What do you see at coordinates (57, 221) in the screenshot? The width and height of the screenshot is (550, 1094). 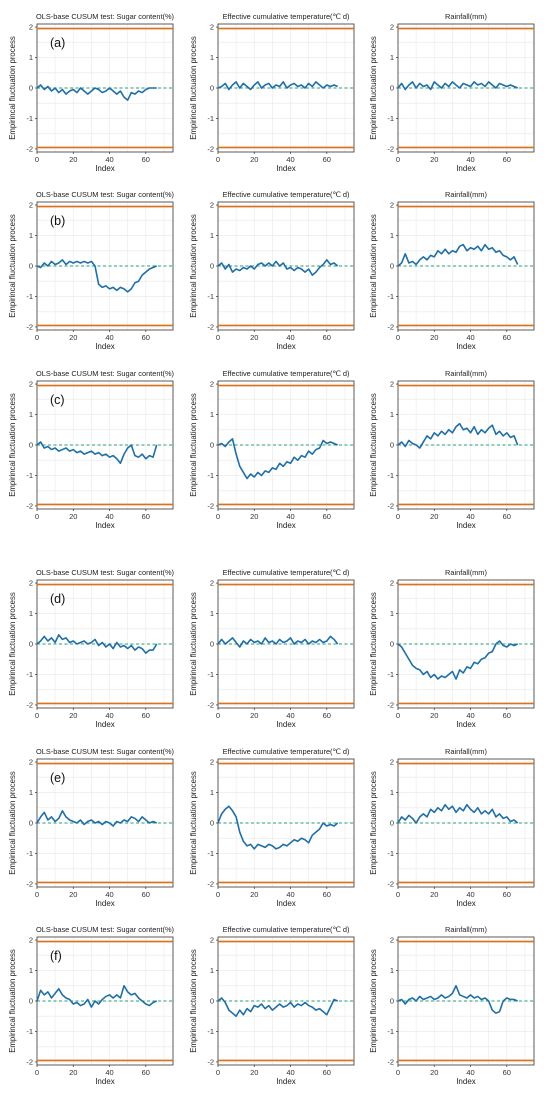 I see `panel-letter-label: (b)` at bounding box center [57, 221].